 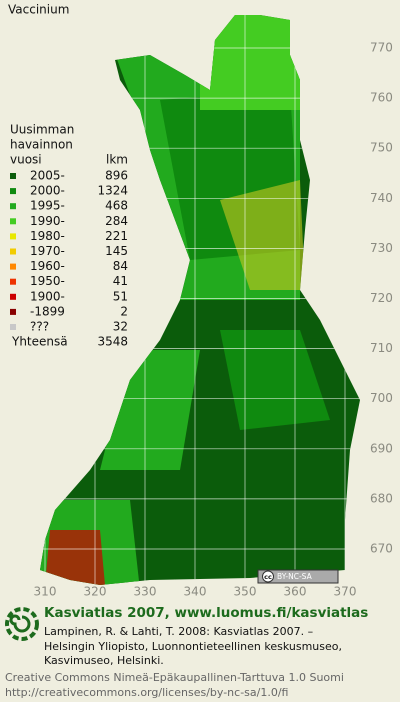 I want to click on y-coordinate-label: 740, so click(x=381, y=198).